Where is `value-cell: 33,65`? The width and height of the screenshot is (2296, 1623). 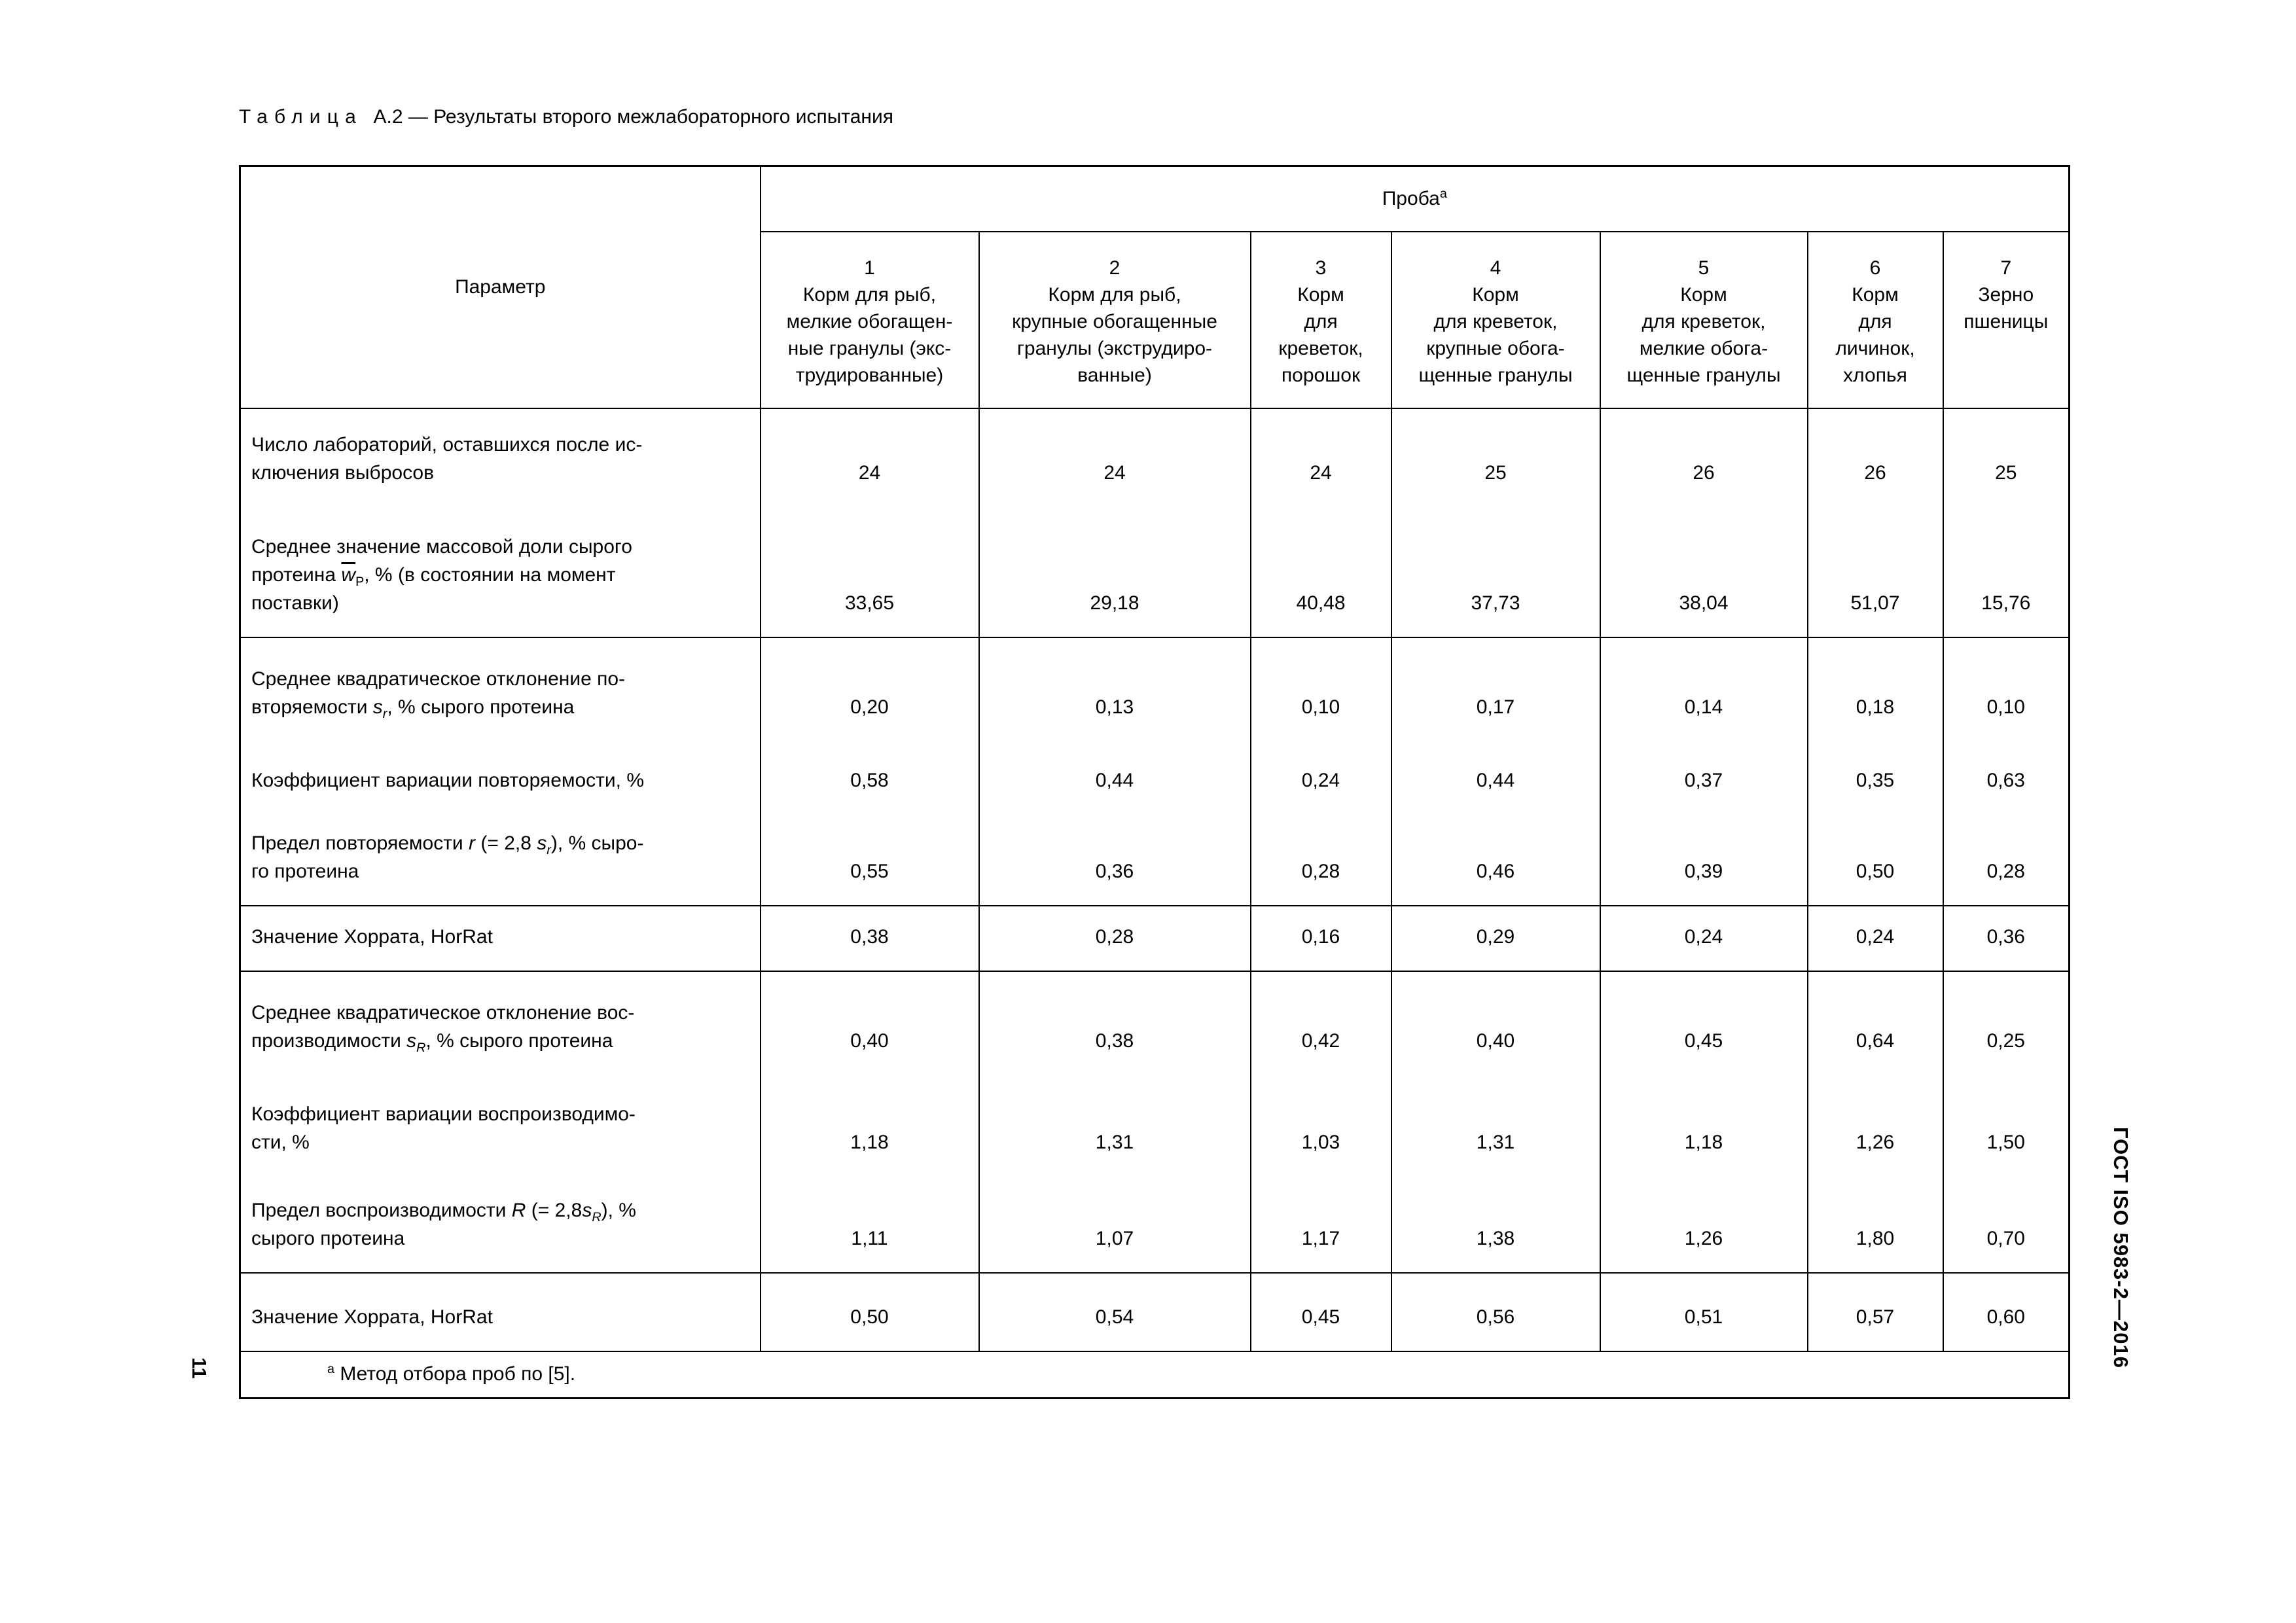
value-cell: 33,65 is located at coordinates (869, 571).